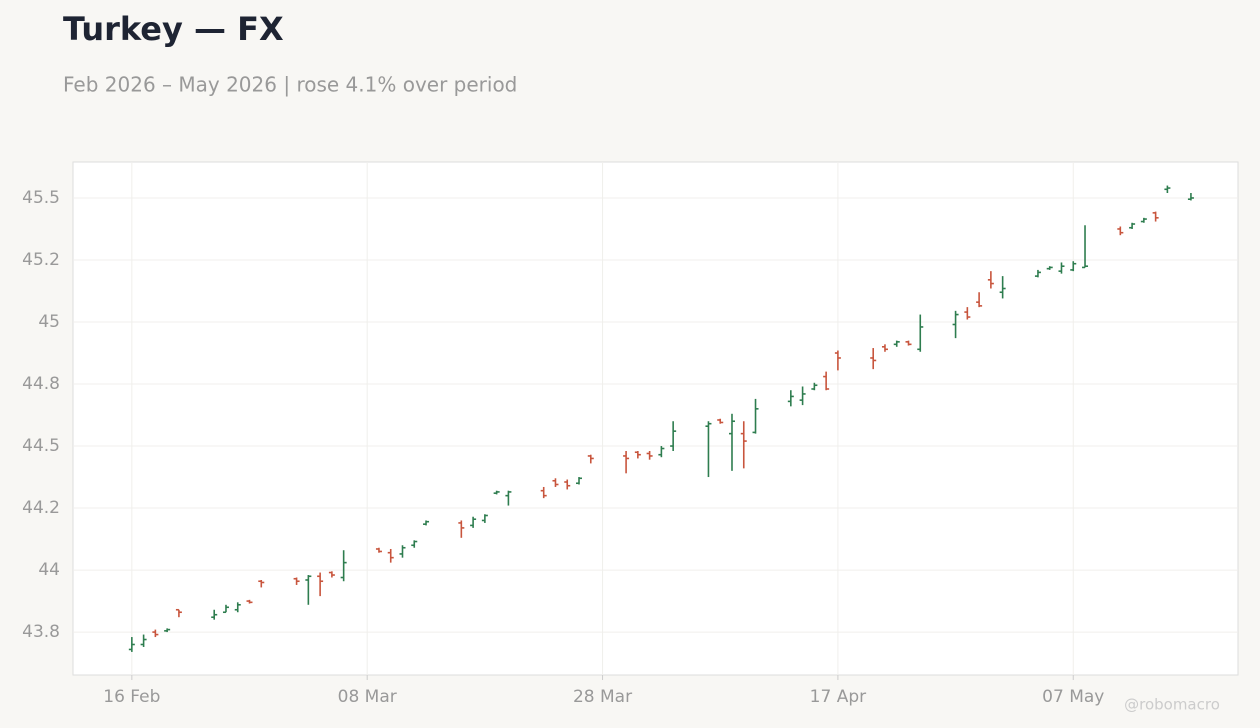 Image resolution: width=1260 pixels, height=728 pixels. I want to click on x-tick-label: 07 May, so click(1073, 697).